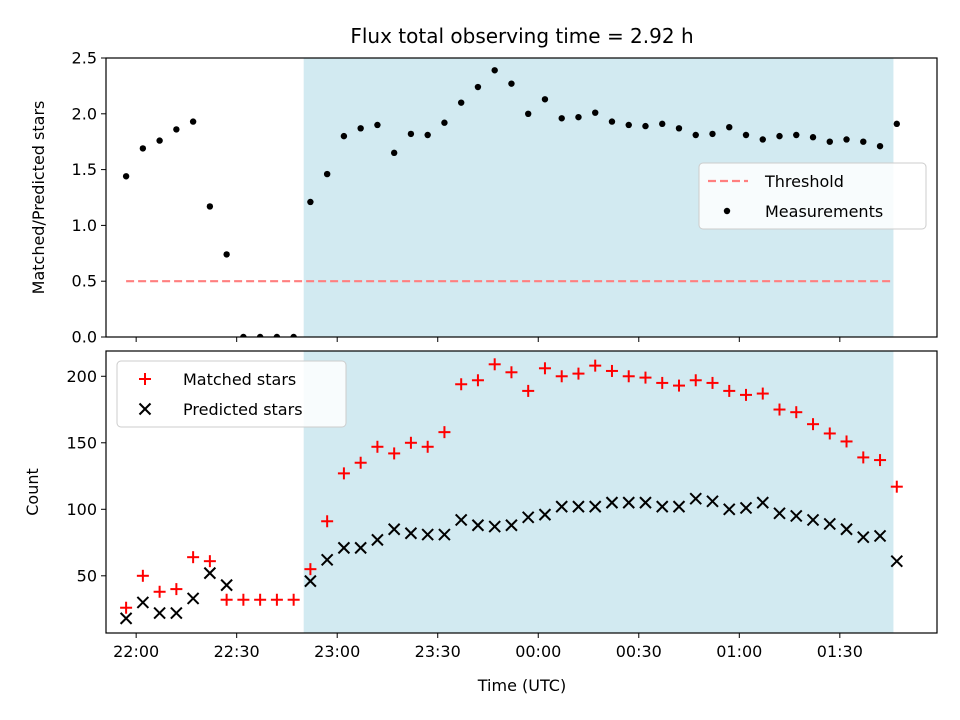  I want to click on legend-label: Matched stars, so click(239, 379).